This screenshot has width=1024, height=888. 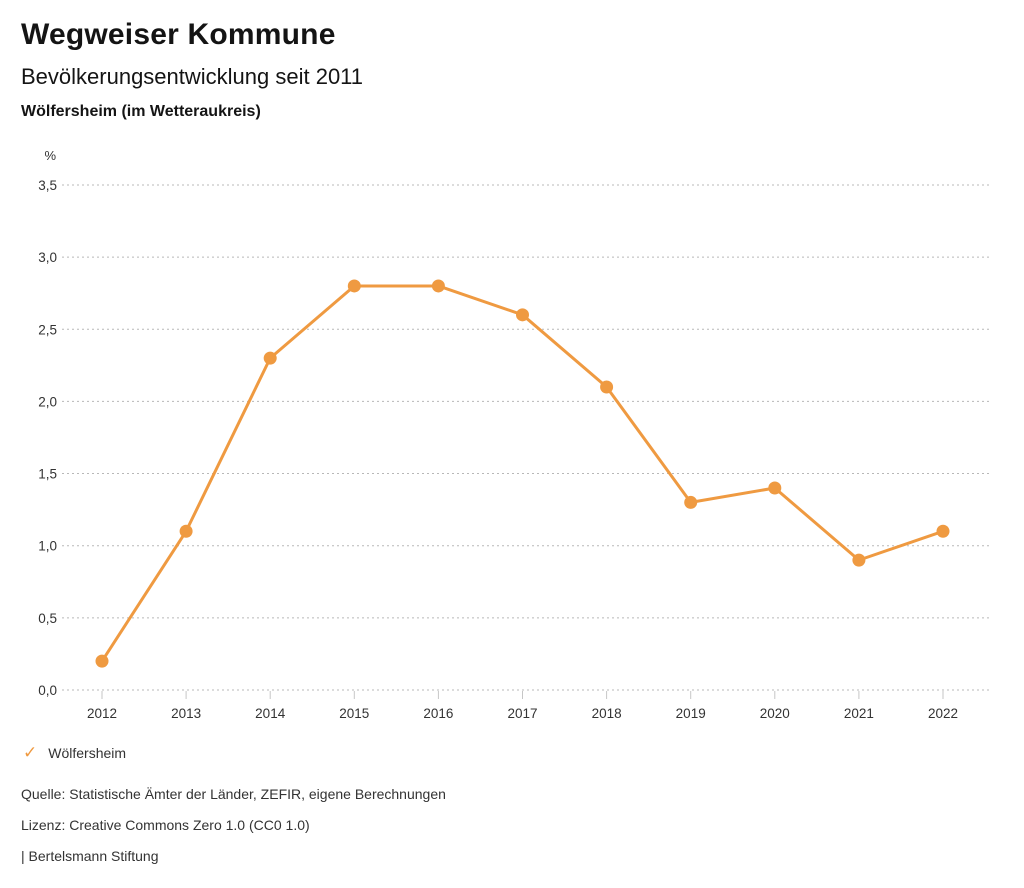 I want to click on data-point-2013, so click(x=186, y=531).